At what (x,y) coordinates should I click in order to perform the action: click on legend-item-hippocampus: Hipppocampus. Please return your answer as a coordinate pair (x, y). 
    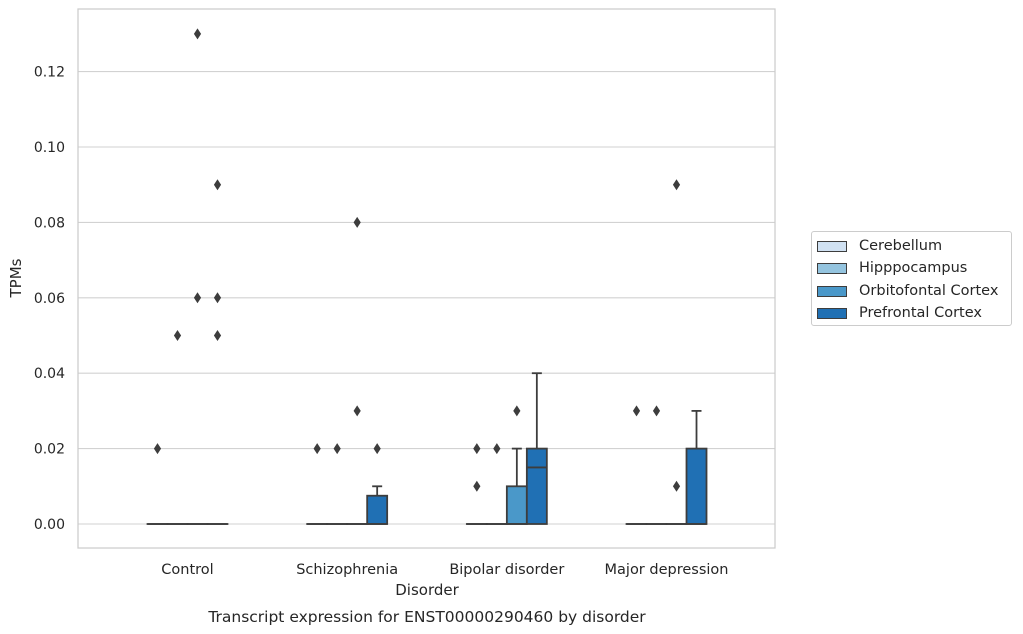
    Looking at the image, I should click on (892, 268).